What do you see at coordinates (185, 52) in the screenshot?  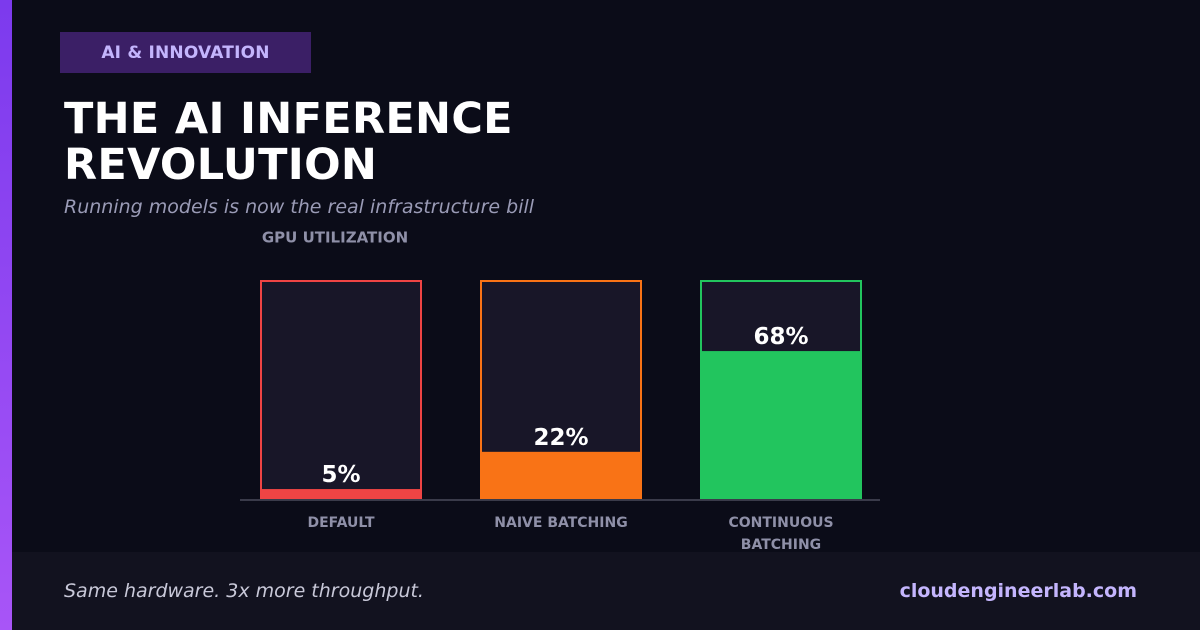 I see `category-badge: AI & INNOVATION` at bounding box center [185, 52].